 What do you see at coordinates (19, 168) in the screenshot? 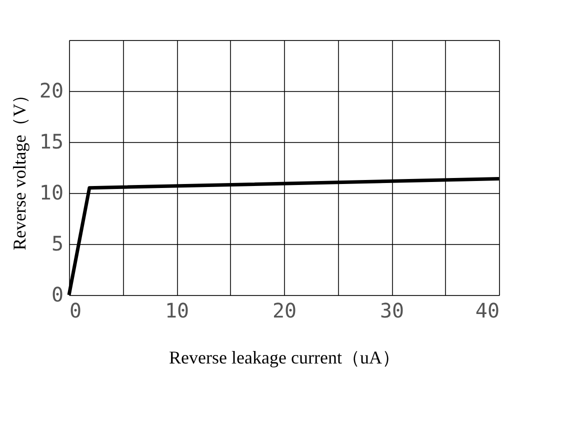
I see `y-axis-title: Reverse voltage（V）` at bounding box center [19, 168].